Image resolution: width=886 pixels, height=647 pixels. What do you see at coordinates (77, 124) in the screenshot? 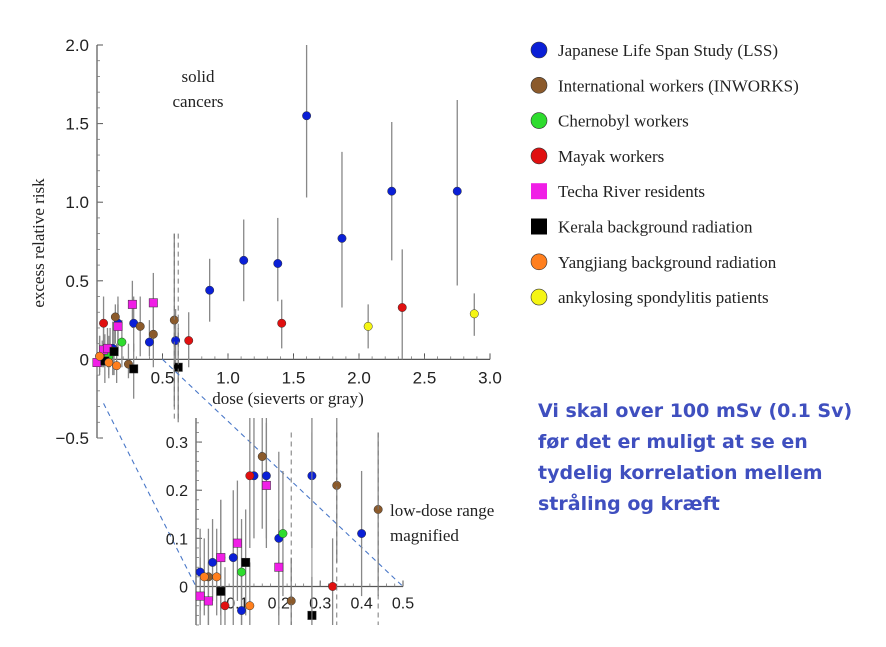
I see `main-y-tick-label: 1.5` at bounding box center [77, 124].